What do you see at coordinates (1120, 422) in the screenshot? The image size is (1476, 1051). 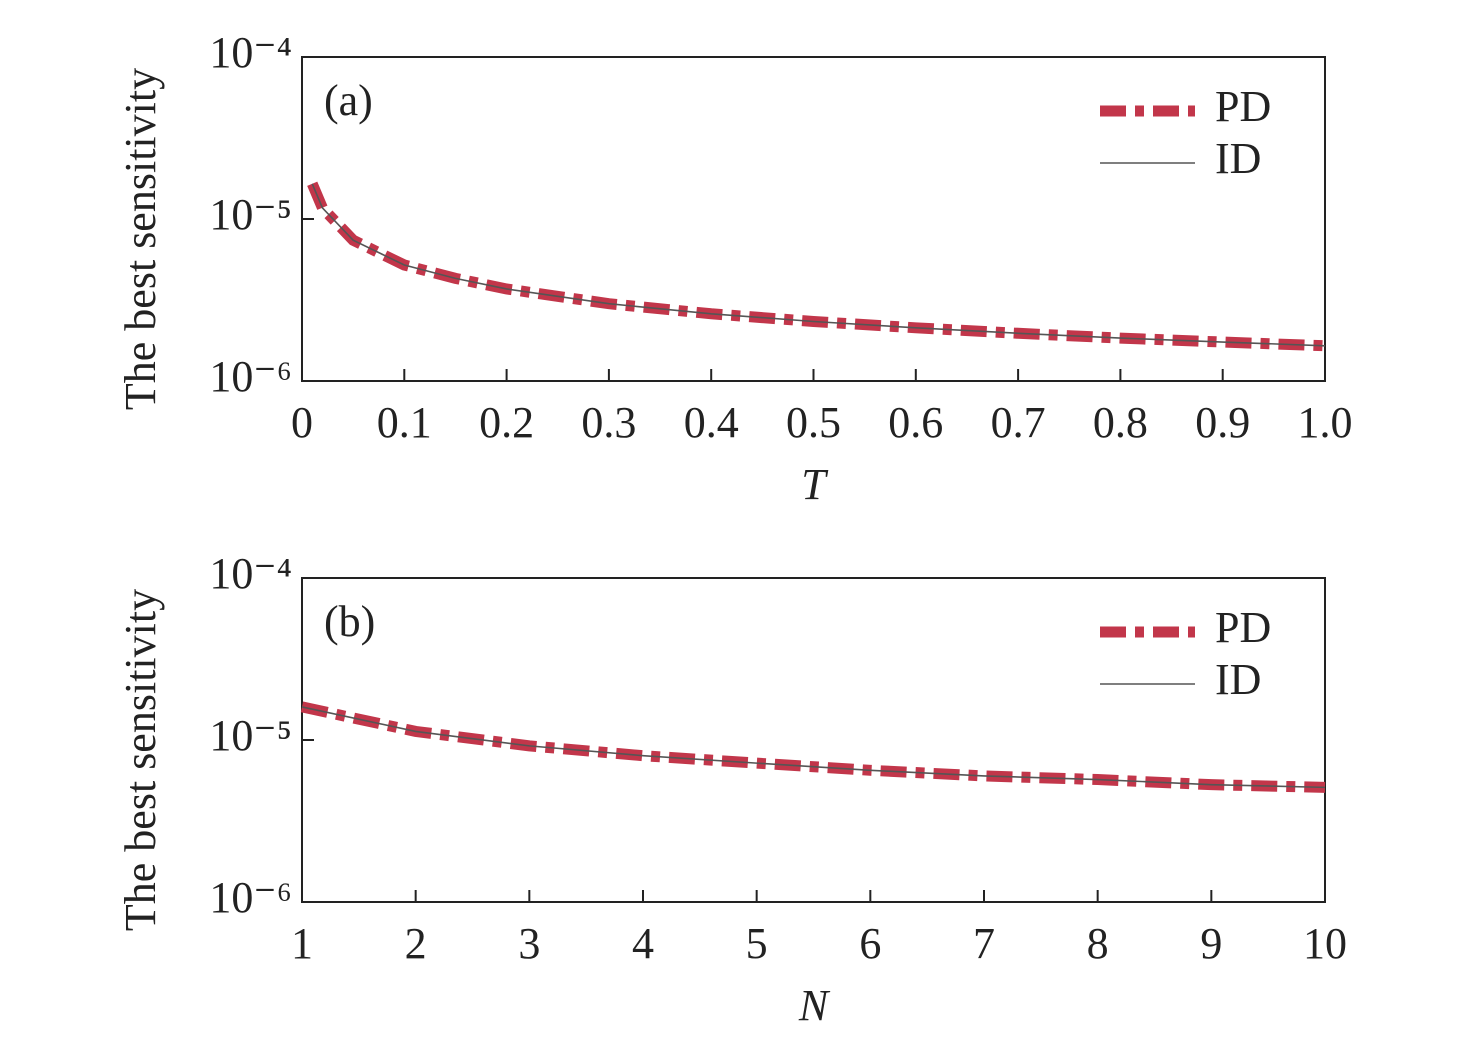 I see `x-tick-label: 0.8` at bounding box center [1120, 422].